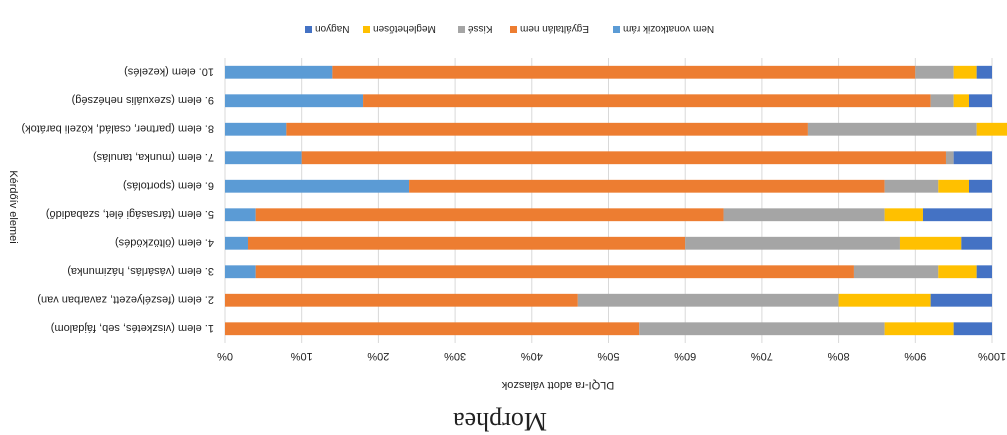 This screenshot has height=435, width=1007. What do you see at coordinates (404, 28) in the screenshot?
I see `legend-label: Meglehetősen` at bounding box center [404, 28].